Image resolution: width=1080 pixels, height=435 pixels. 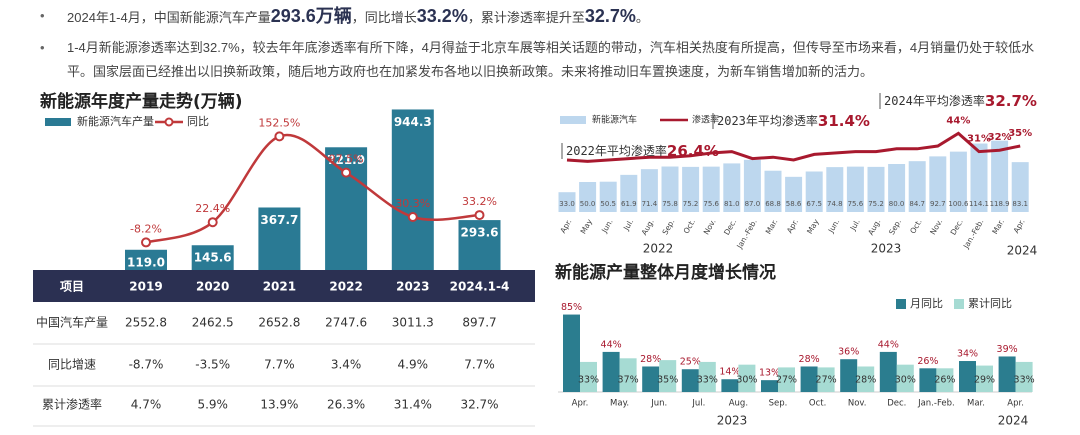 What do you see at coordinates (614, 120) in the screenshot?
I see `legend-label: 新能源汽车` at bounding box center [614, 120].